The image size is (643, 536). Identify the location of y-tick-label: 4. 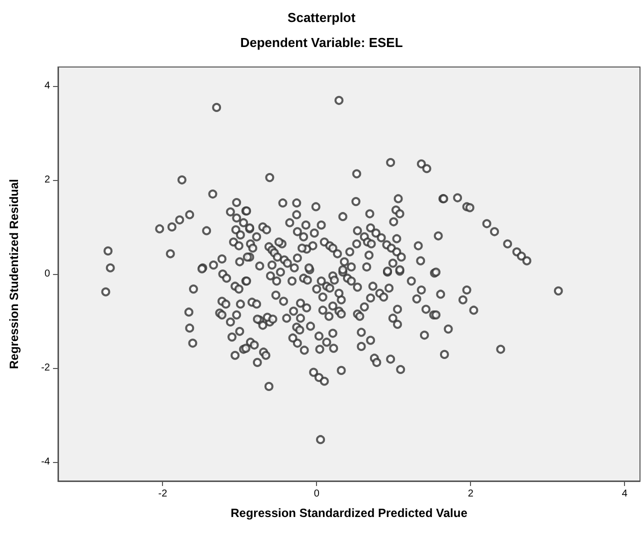
(47, 86).